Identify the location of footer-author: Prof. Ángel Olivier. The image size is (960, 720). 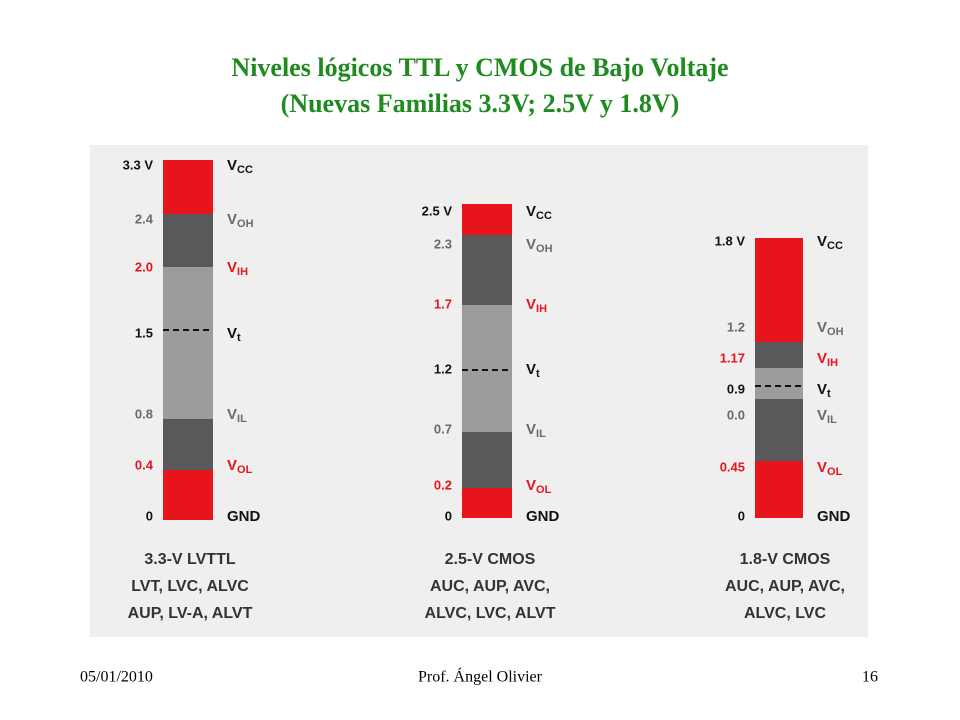
(480, 676).